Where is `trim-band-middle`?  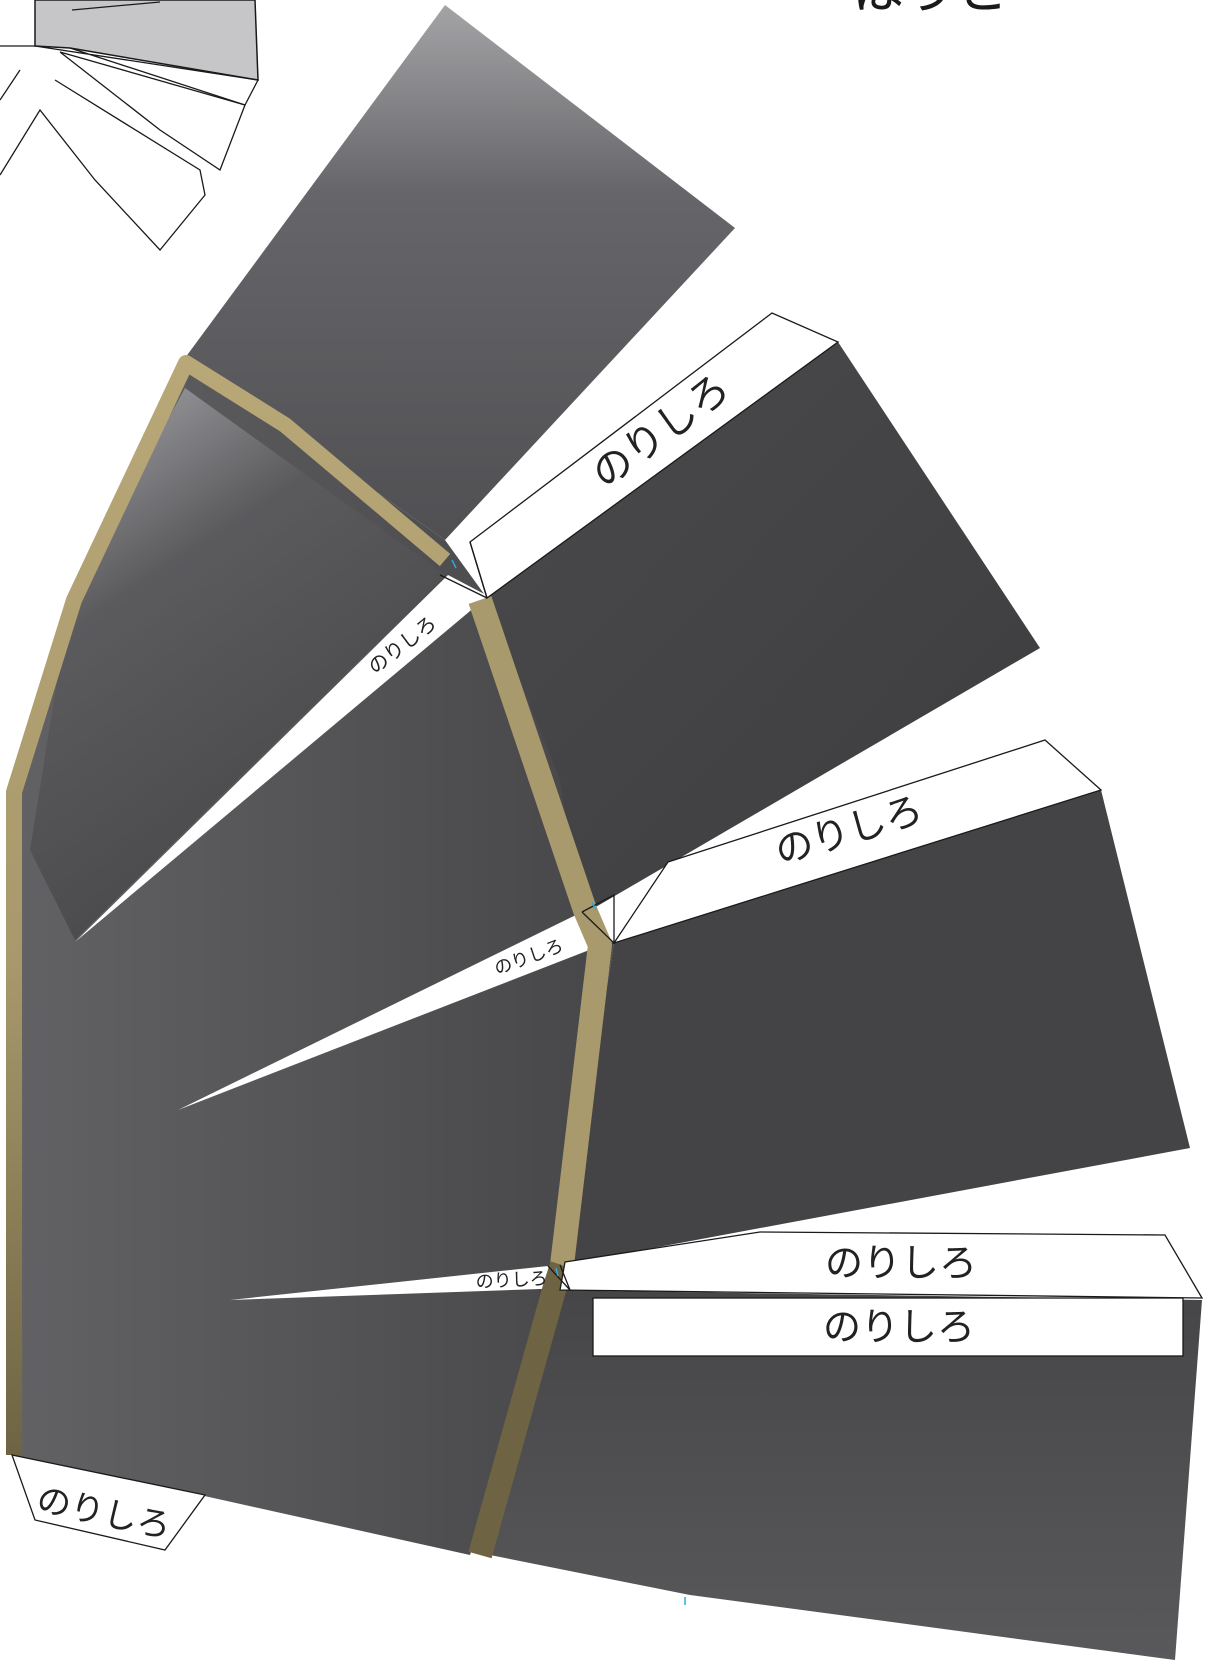
trim-band-middle is located at coordinates (540, 931).